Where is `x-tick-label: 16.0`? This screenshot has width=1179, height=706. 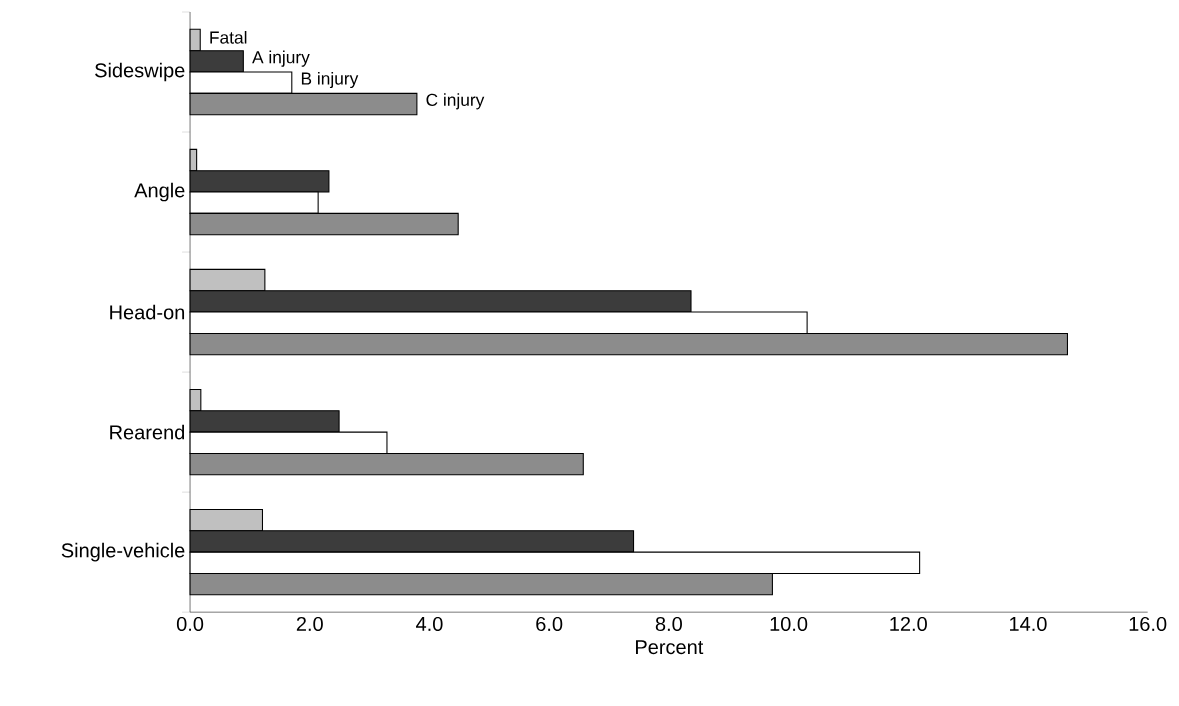 x-tick-label: 16.0 is located at coordinates (1148, 623).